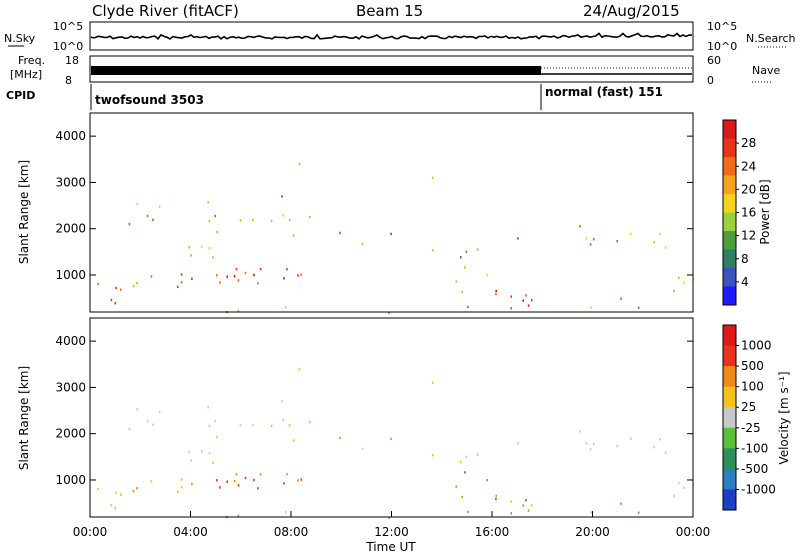 This screenshot has width=800, height=558. What do you see at coordinates (68, 26) in the screenshot?
I see `noise-tick-top: 10^5` at bounding box center [68, 26].